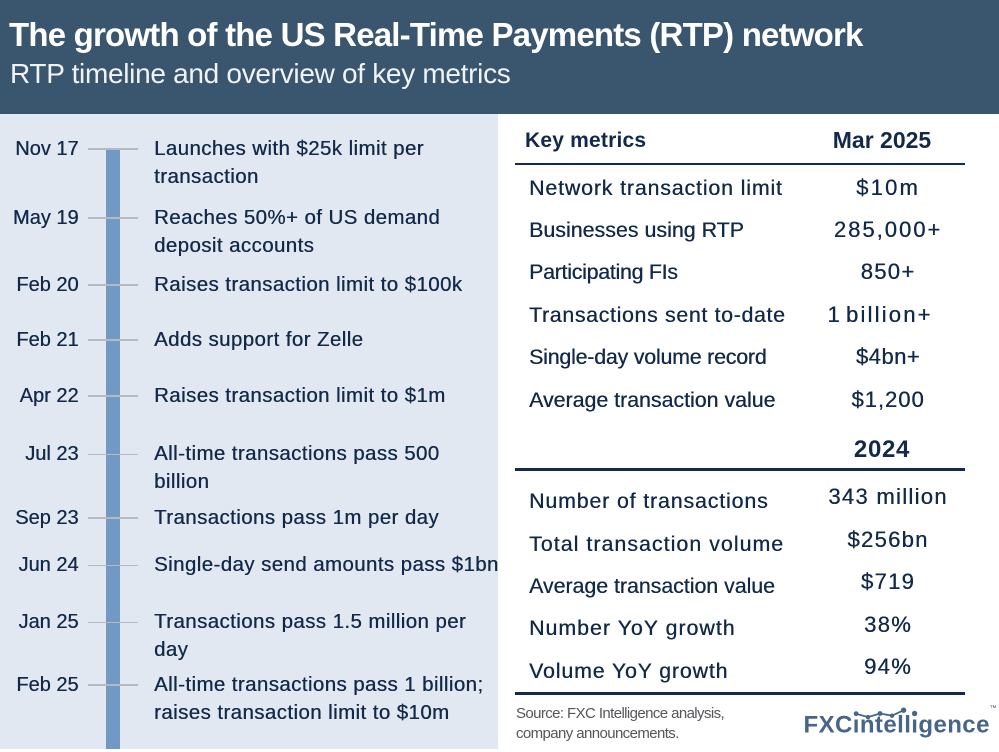 The width and height of the screenshot is (999, 752). I want to click on svg-text: ™, so click(993, 708).